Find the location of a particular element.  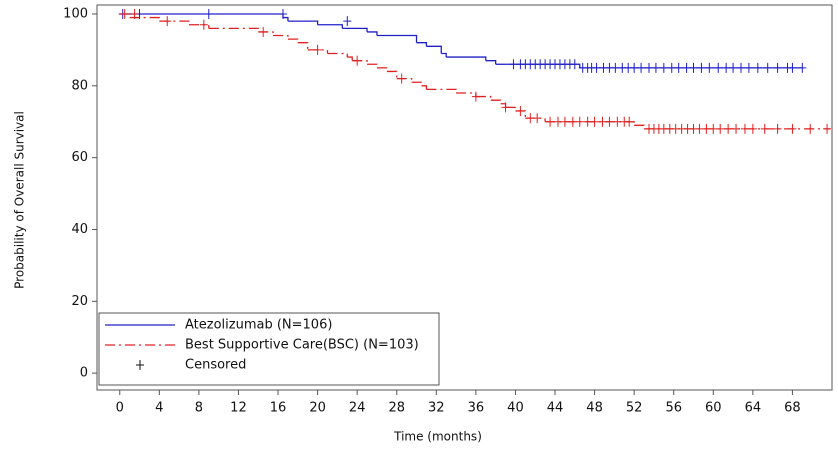

x-axis-label: Time (months) is located at coordinates (437, 437).